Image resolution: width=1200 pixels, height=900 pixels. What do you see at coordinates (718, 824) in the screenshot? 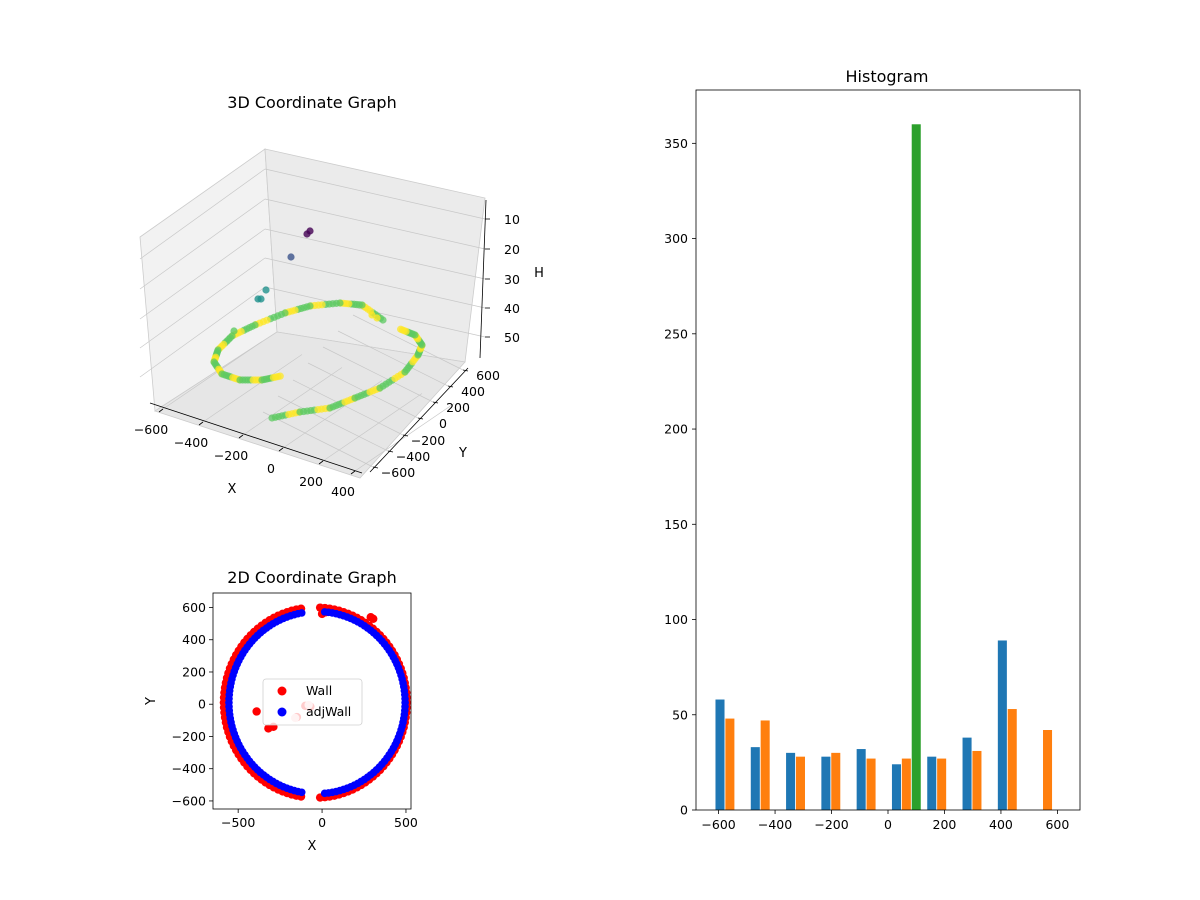
I see `x-tick-label-histogram: −600` at bounding box center [718, 824].